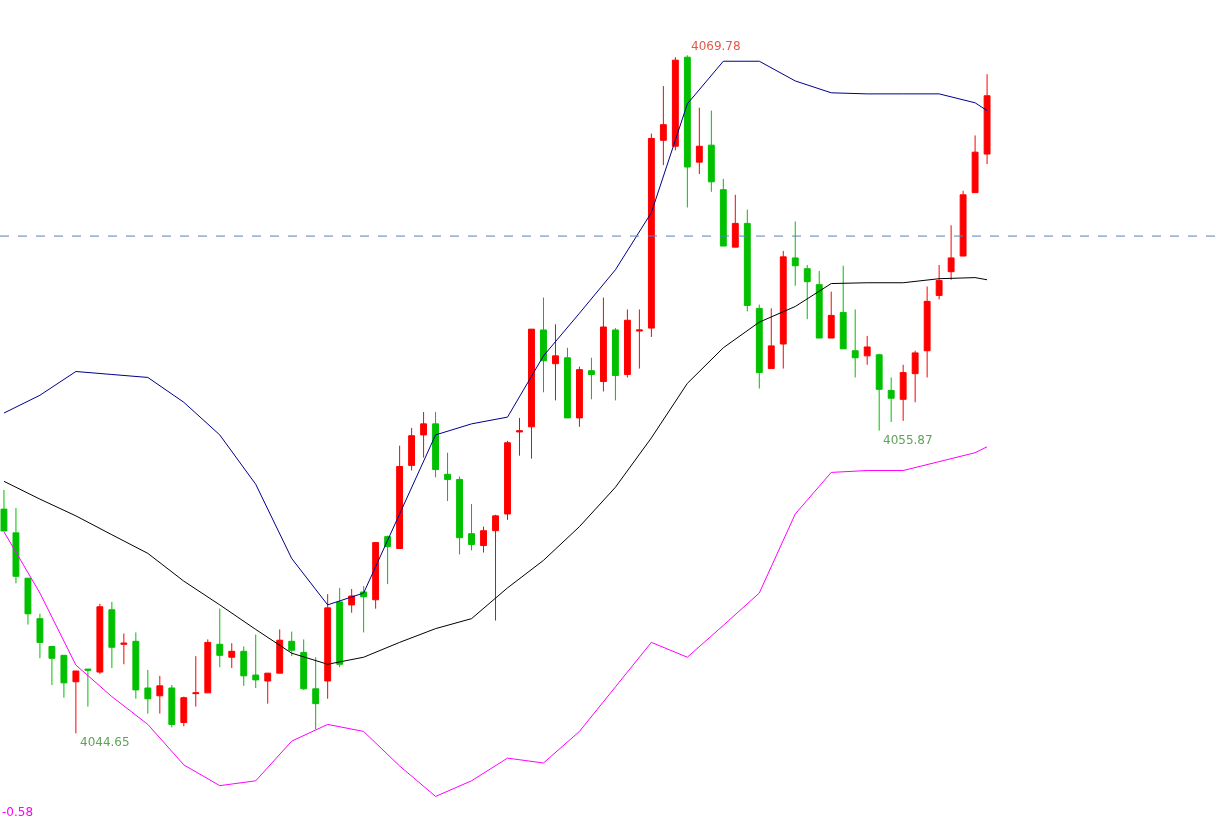 Image resolution: width=1218 pixels, height=821 pixels. I want to click on annotation: 4044.65, so click(105, 742).